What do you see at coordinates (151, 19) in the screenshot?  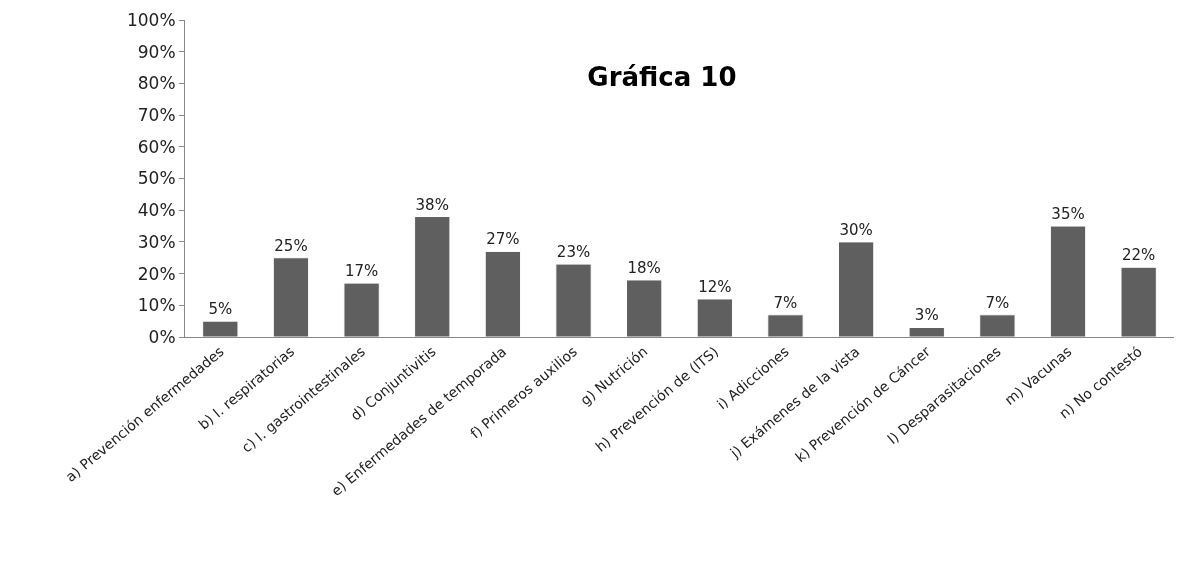 I see `y-tick-label: 100%` at bounding box center [151, 19].